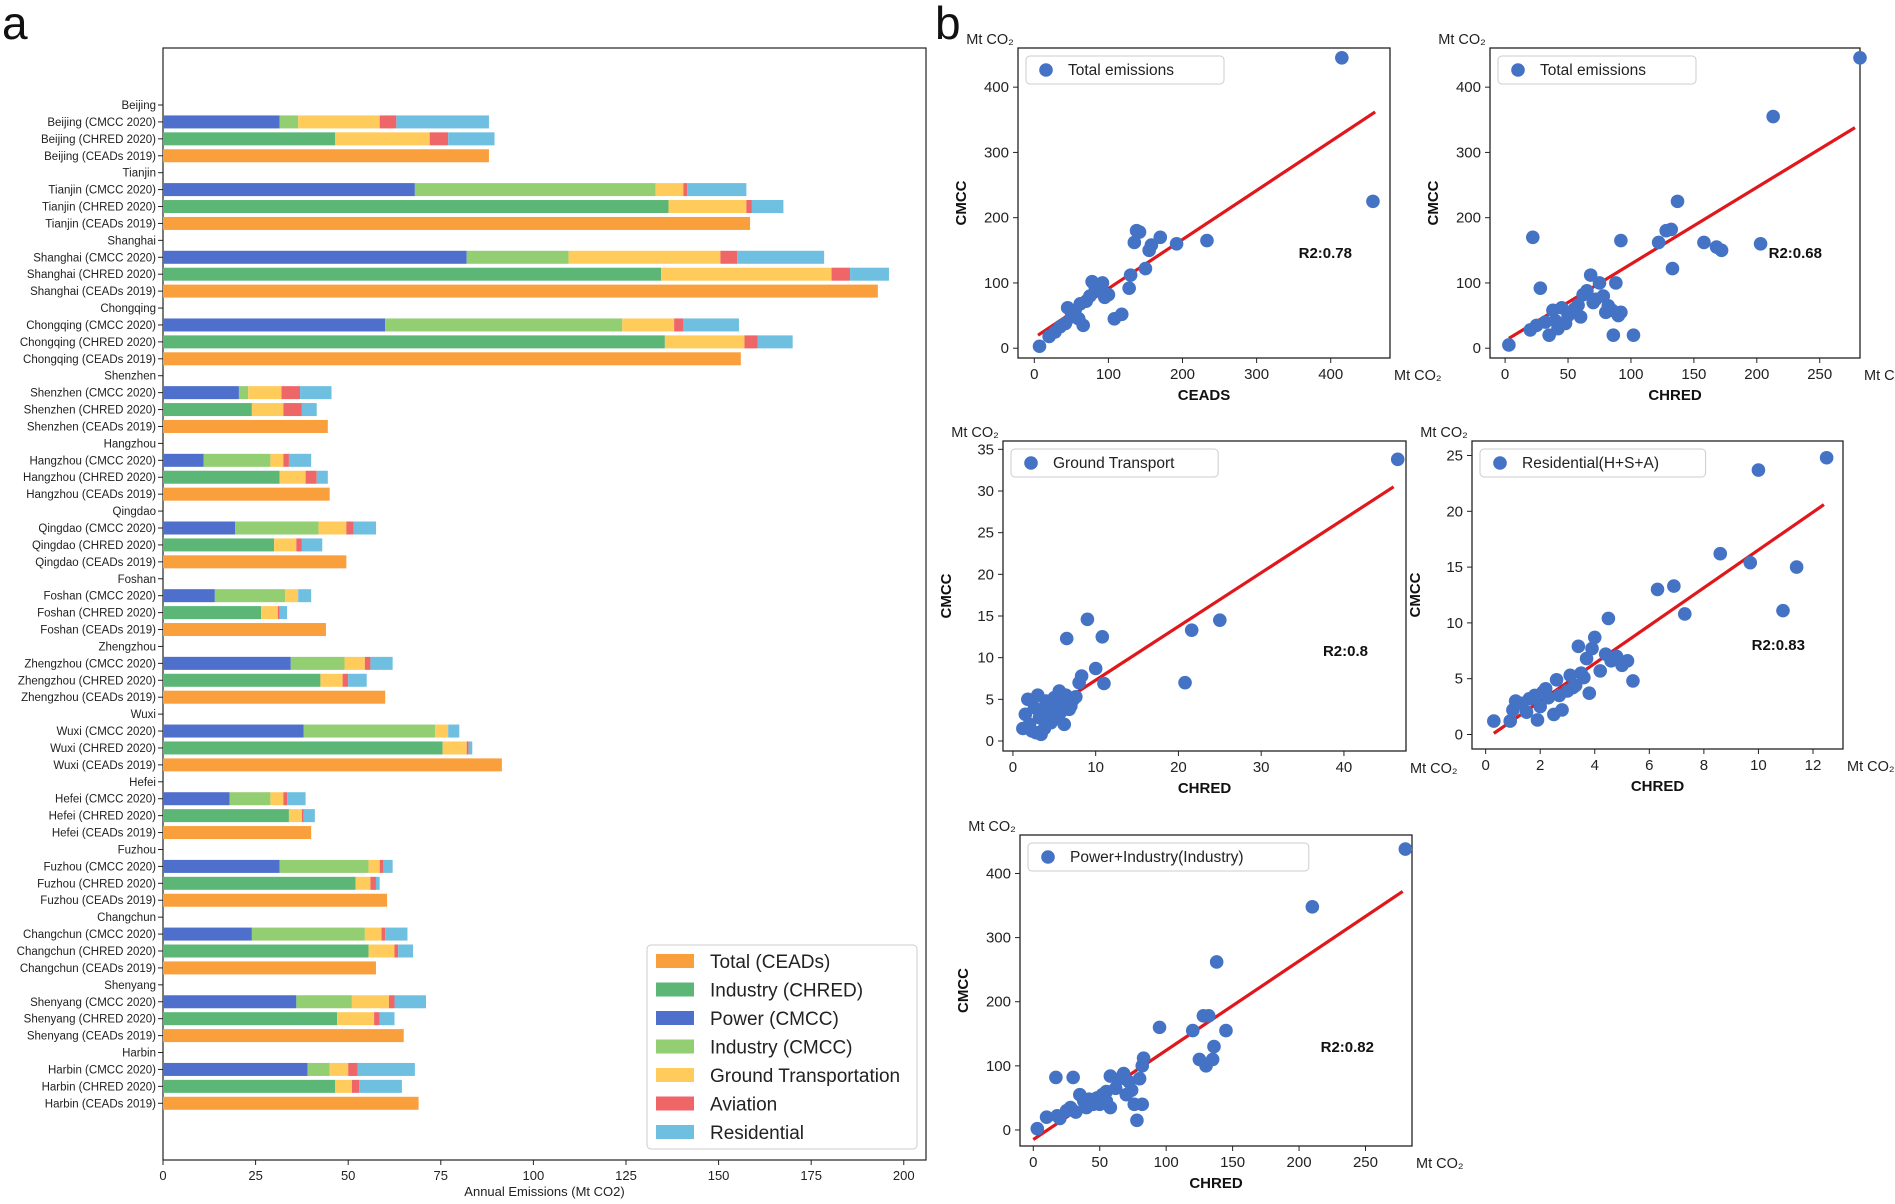 The image size is (1895, 1204). What do you see at coordinates (644, 257) in the screenshot?
I see `bar-shanghai-cmcc-2020-ground` at bounding box center [644, 257].